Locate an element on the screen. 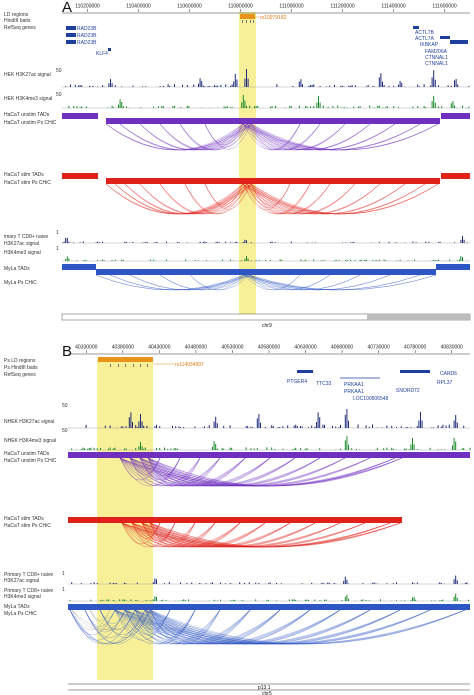  signal-h3k4me3-b is located at coordinates (271, 443).